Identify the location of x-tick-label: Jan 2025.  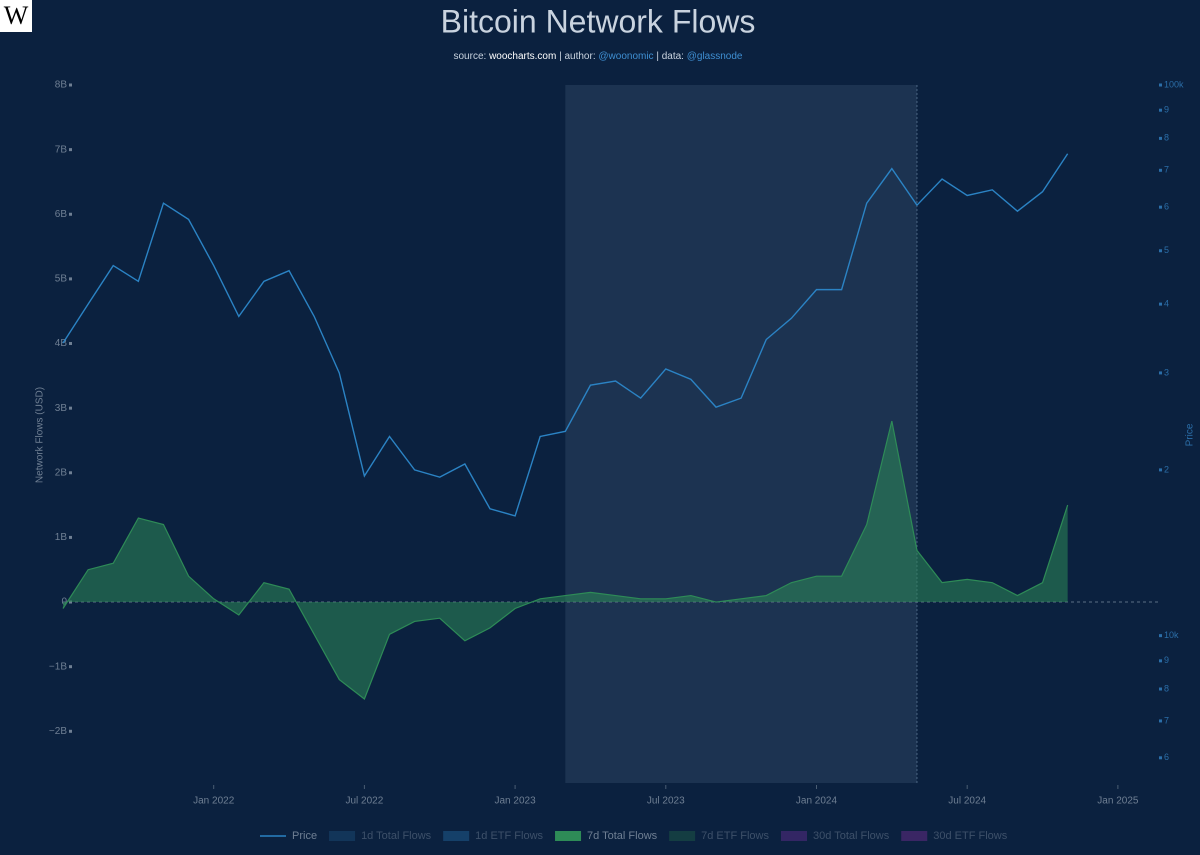
(1118, 801).